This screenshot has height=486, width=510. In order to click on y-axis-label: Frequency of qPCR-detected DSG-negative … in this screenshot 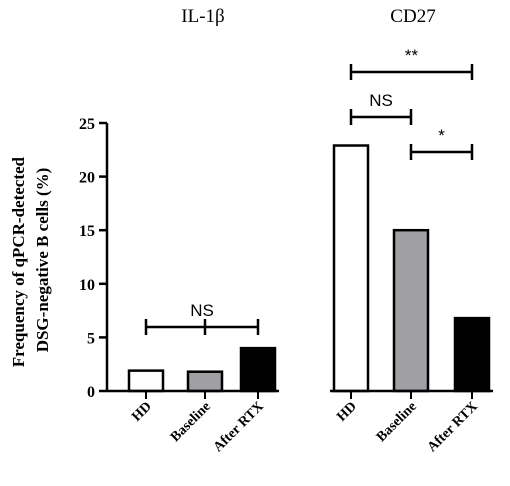, I will do `click(30, 260)`.